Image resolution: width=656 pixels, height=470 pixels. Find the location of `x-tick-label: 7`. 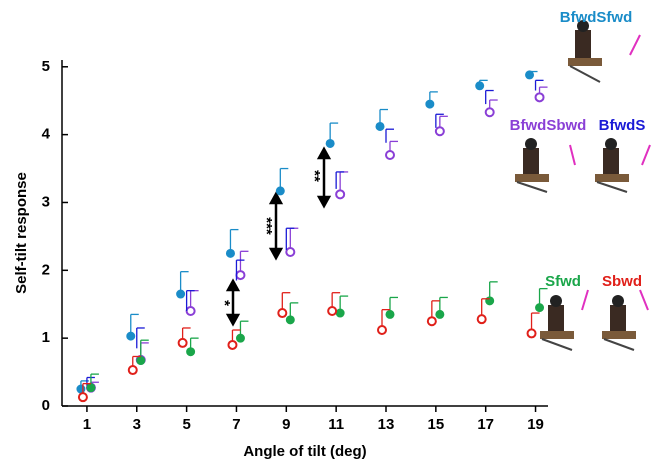

x-tick-label: 7 is located at coordinates (236, 424).